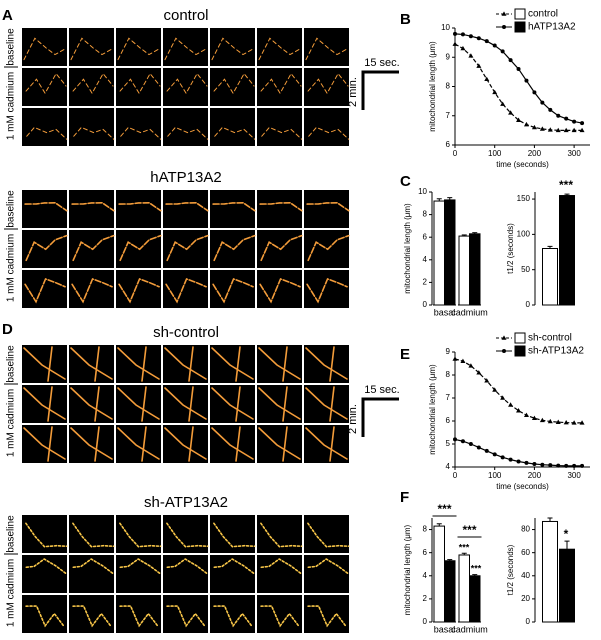 This screenshot has height=640, width=601. What do you see at coordinates (405, 19) in the screenshot?
I see `panel-letter: B` at bounding box center [405, 19].